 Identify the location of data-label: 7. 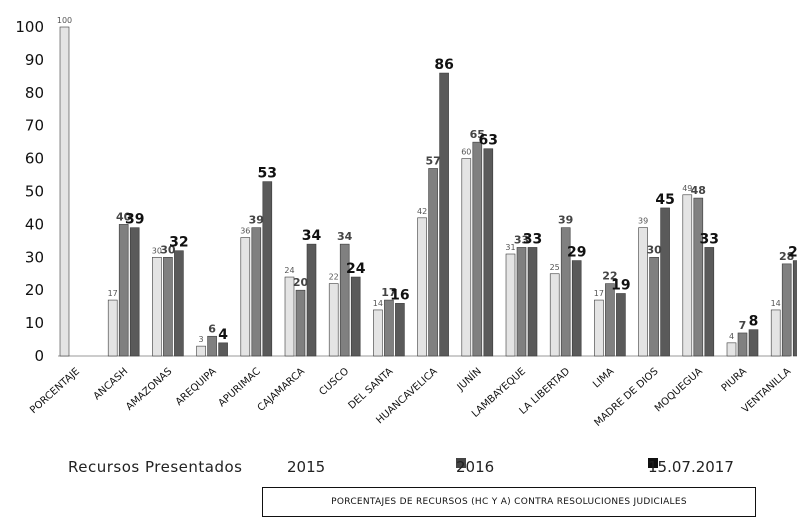
(743, 325).